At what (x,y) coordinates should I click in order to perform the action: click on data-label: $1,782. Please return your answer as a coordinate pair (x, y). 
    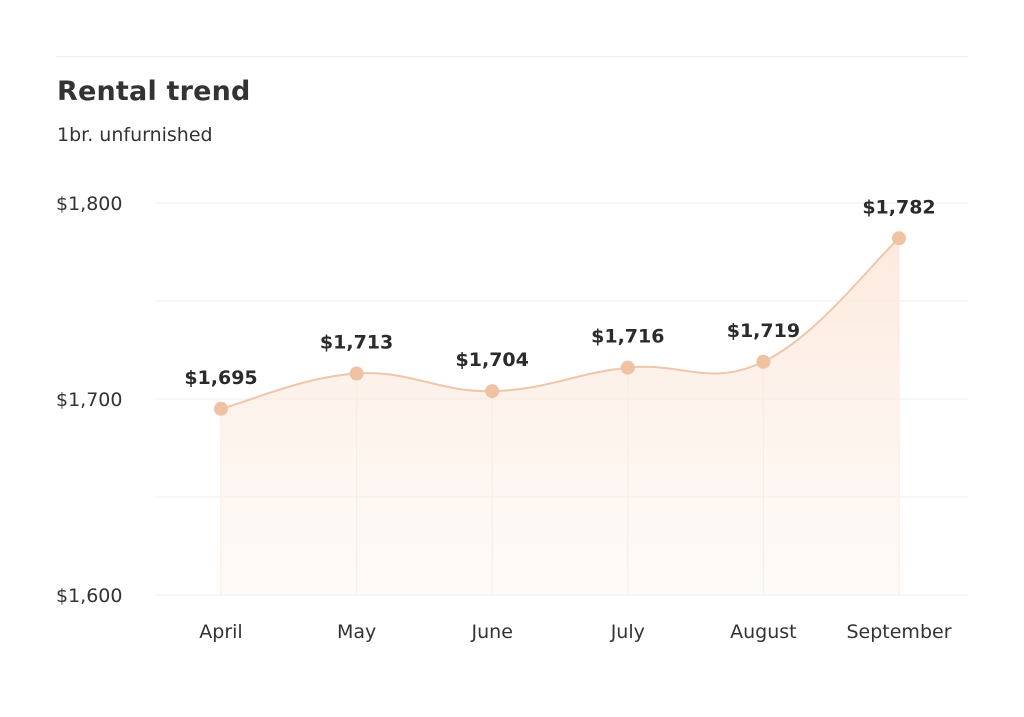
    Looking at the image, I should click on (898, 207).